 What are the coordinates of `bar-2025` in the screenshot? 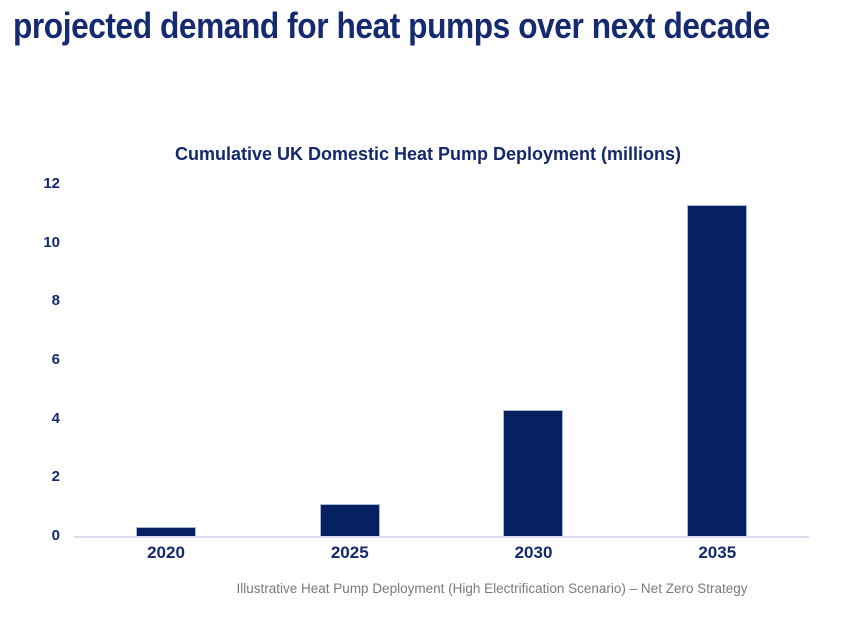 It's located at (349, 519).